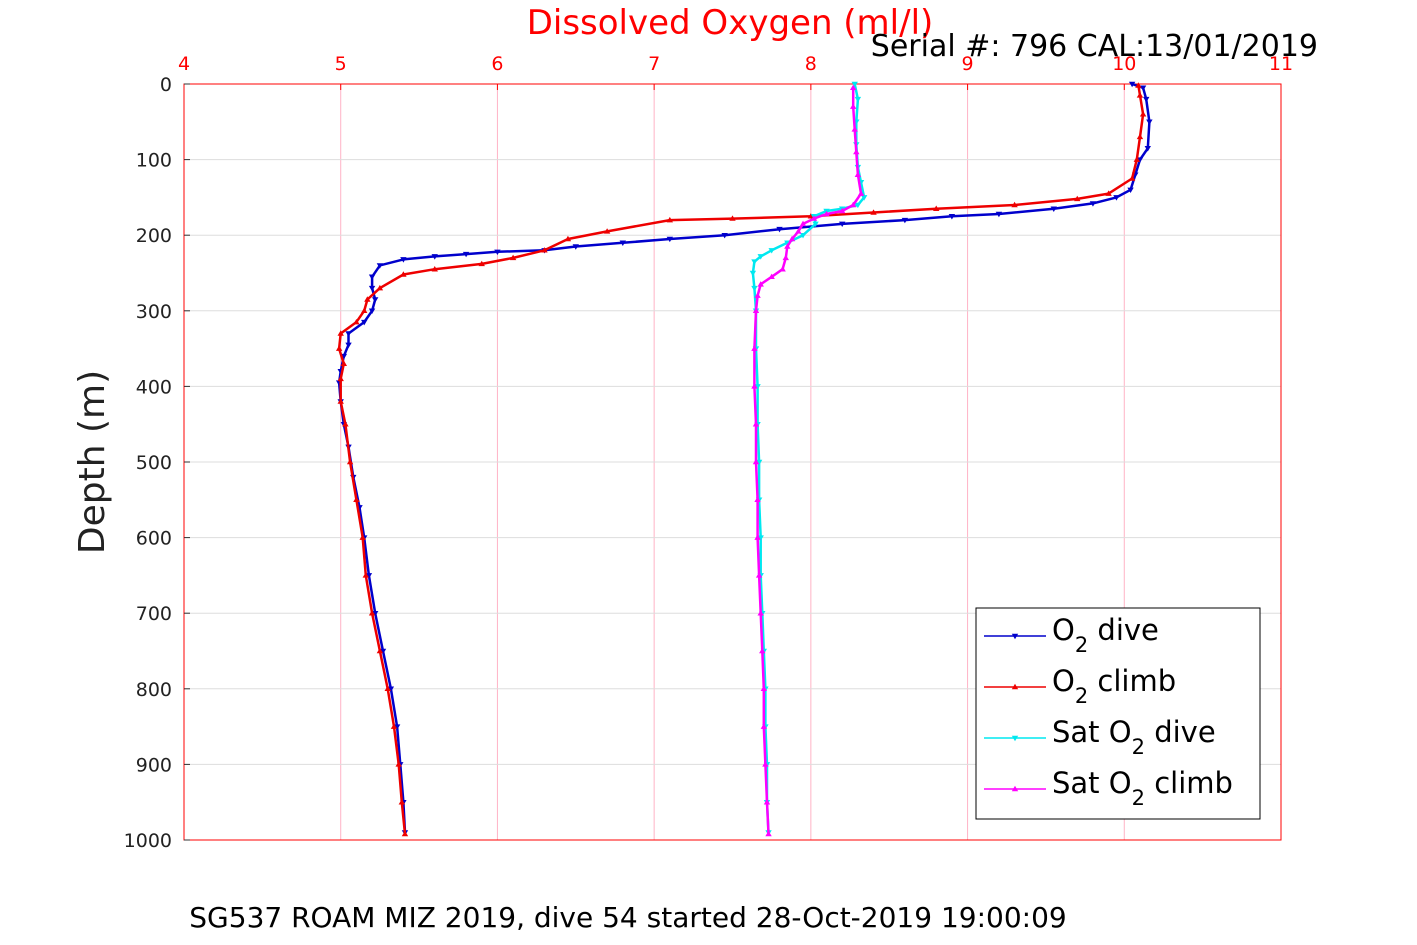 The image size is (1417, 945). I want to click on legend-label-rest: climb, so click(1132, 681).